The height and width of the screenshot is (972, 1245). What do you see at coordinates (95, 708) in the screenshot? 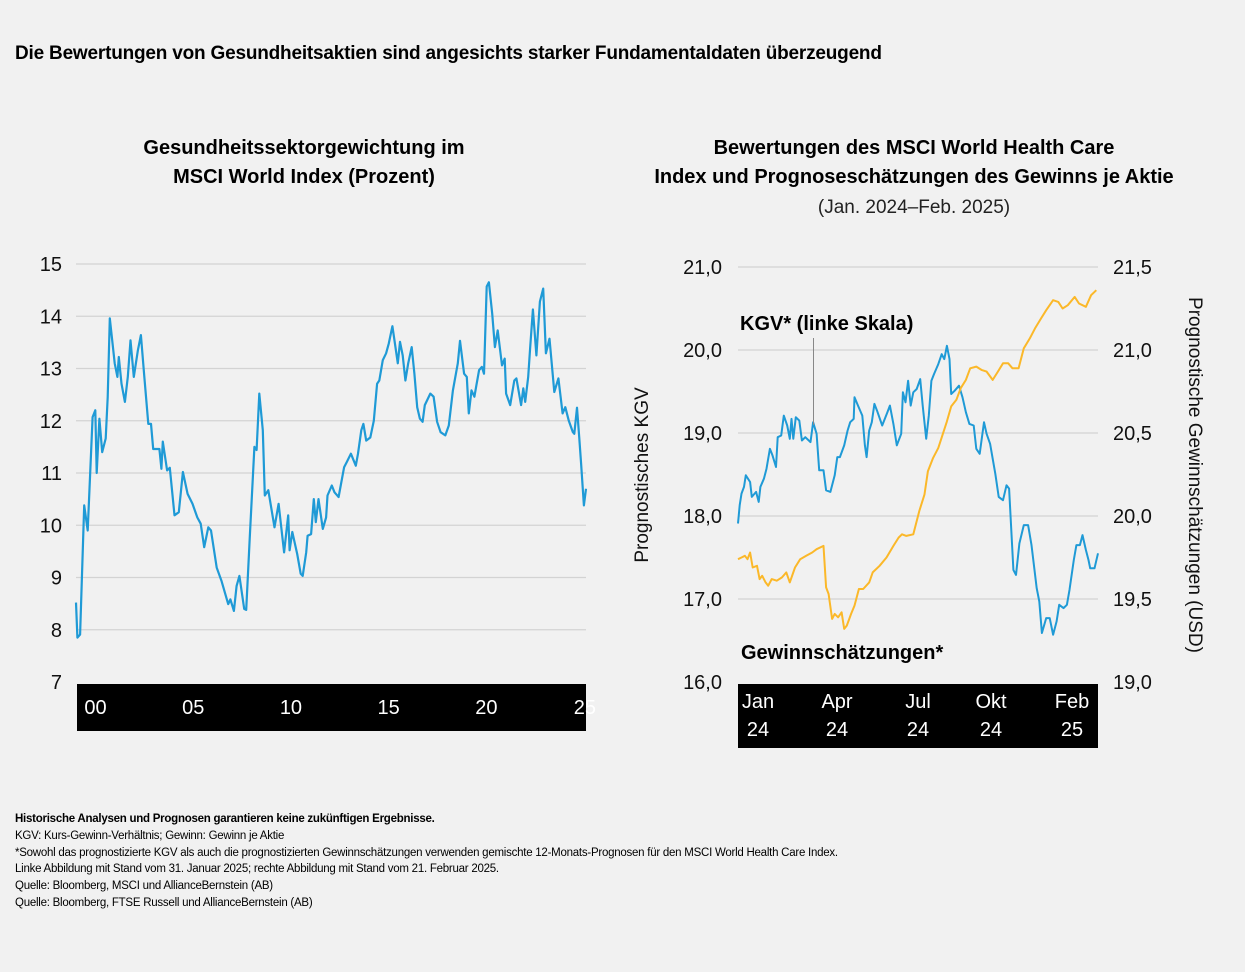
I see `x-tick-label: 00` at bounding box center [95, 708].